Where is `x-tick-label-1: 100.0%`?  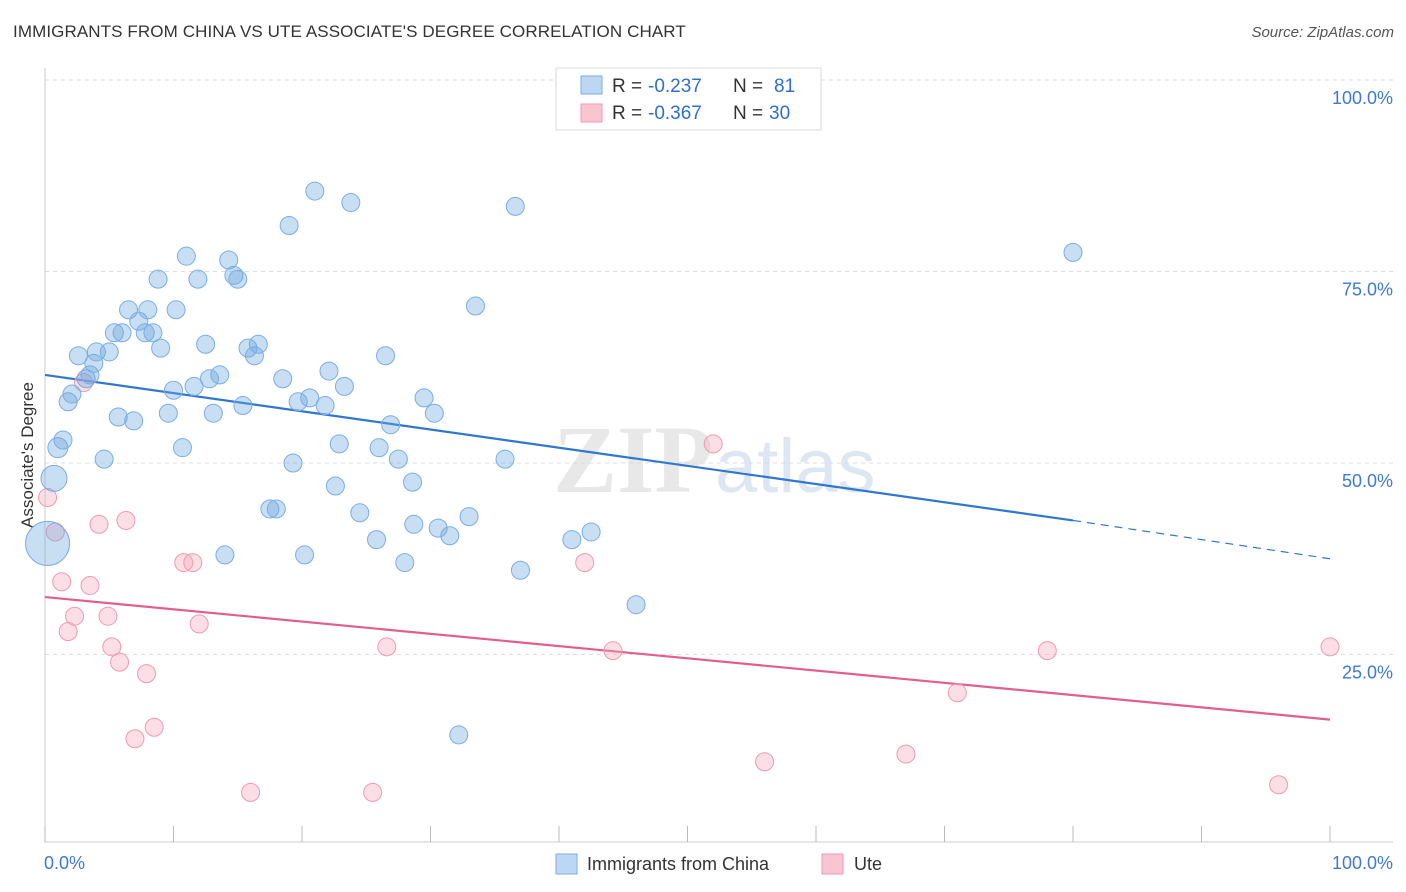 x-tick-label-1: 100.0% is located at coordinates (1362, 863).